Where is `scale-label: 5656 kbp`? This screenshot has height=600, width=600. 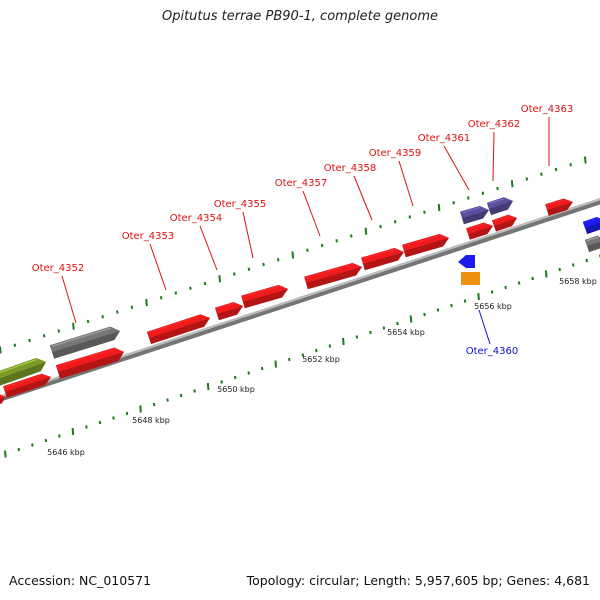 scale-label: 5656 kbp is located at coordinates (493, 306).